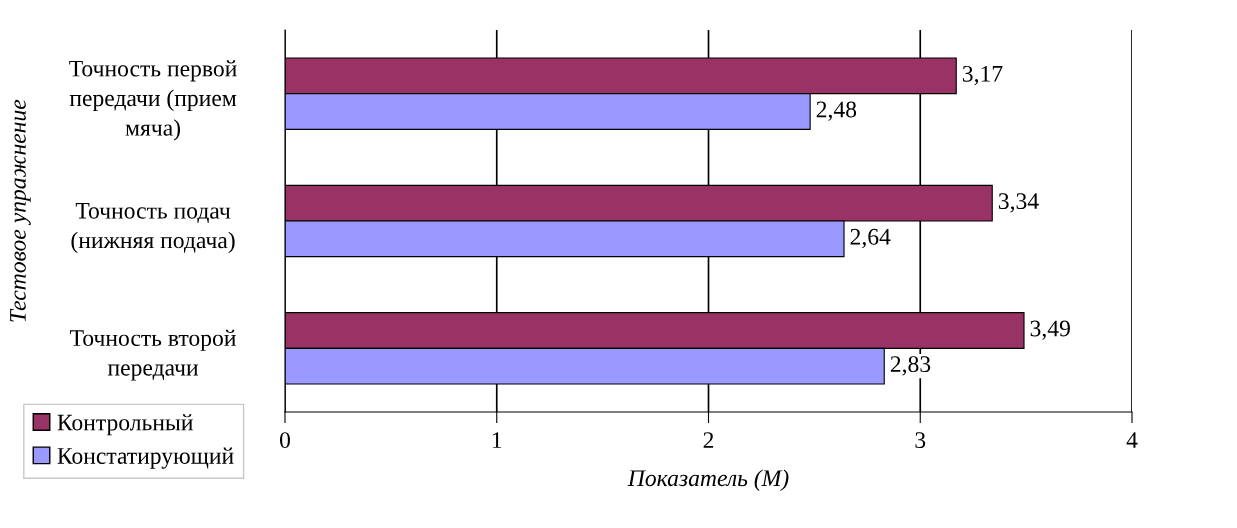  I want to click on x-tick-label: 4, so click(1132, 440).